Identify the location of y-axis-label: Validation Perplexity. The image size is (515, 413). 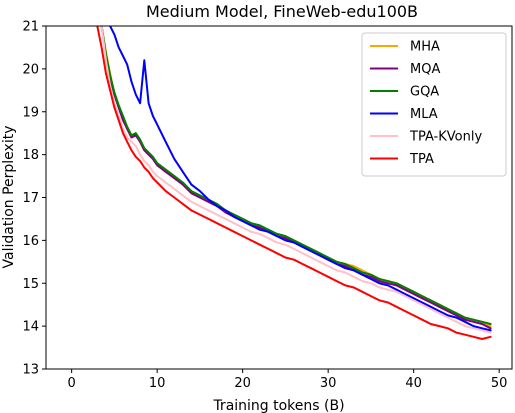
(9, 197).